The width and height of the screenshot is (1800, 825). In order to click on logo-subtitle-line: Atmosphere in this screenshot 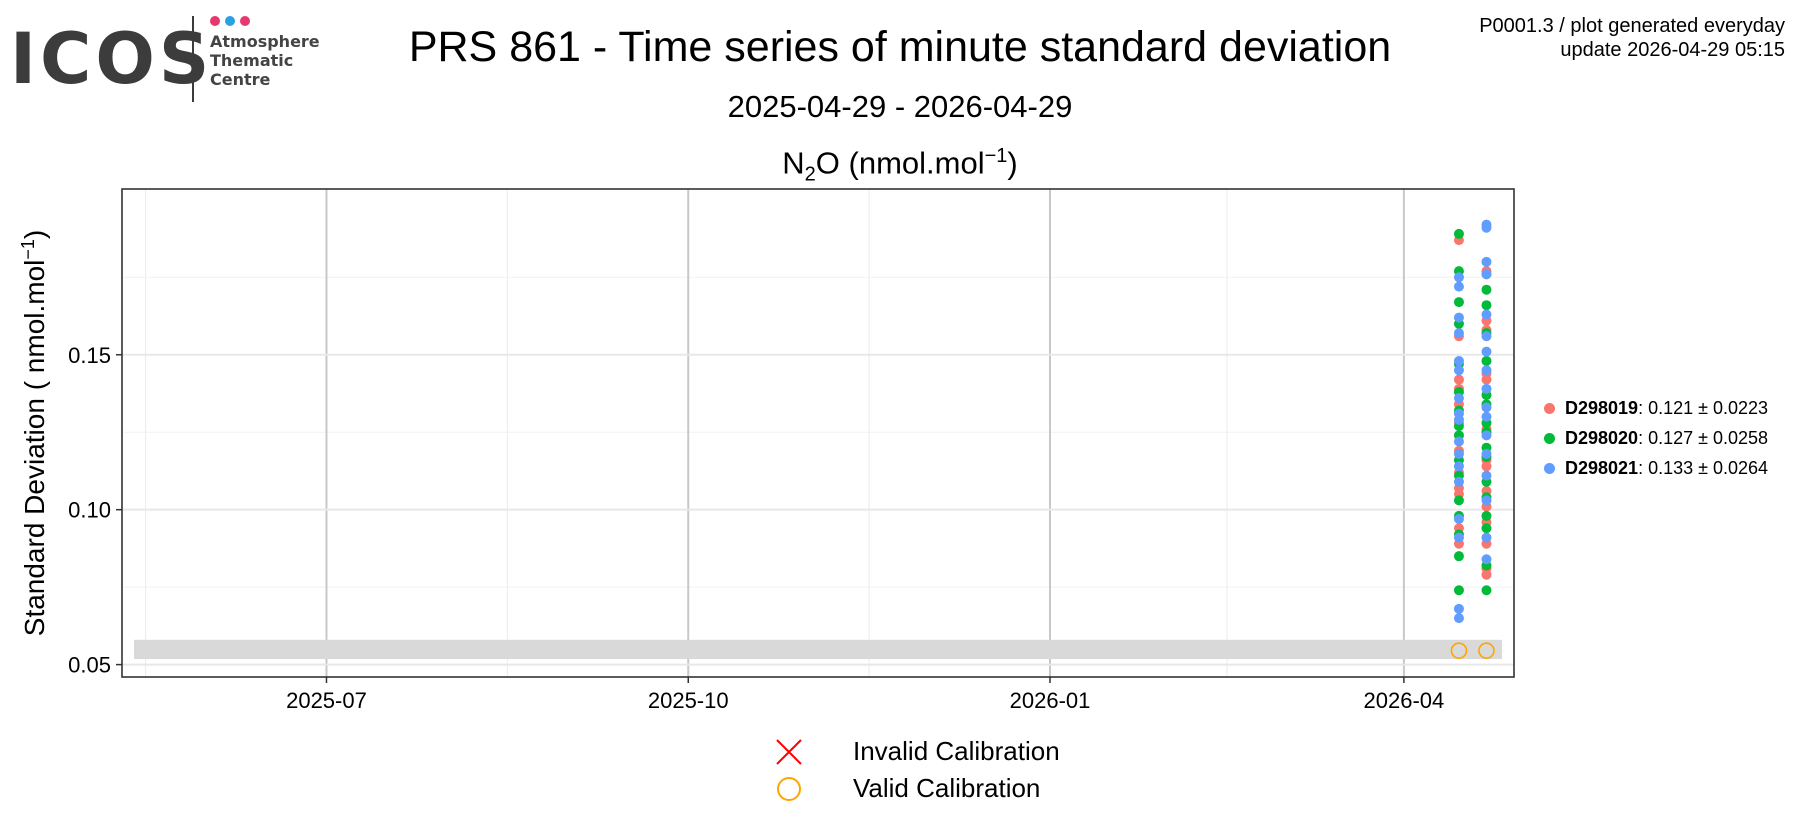, I will do `click(265, 41)`.